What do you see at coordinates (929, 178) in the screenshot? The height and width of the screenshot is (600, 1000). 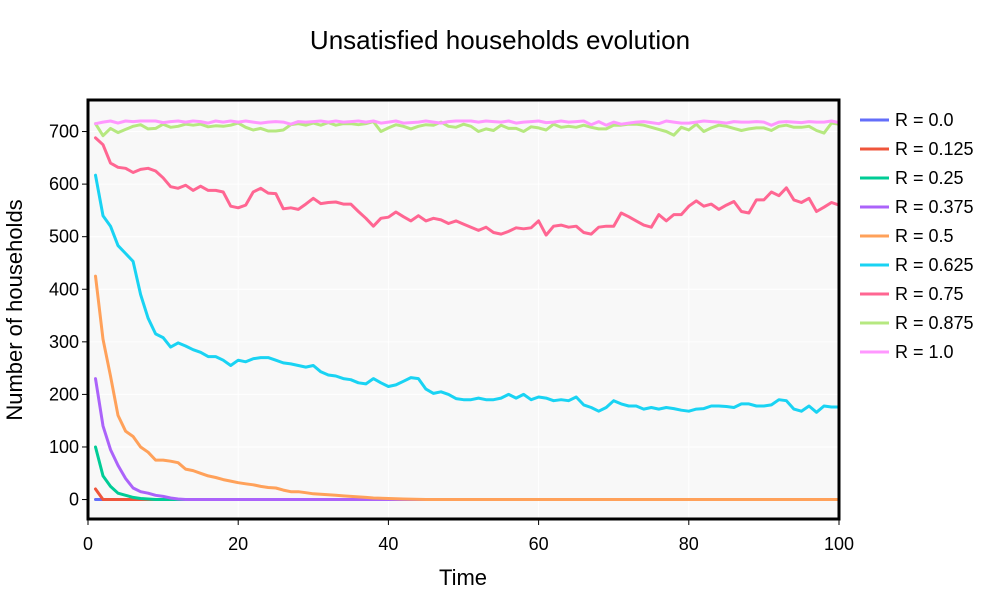 I see `legend-label: R = 0.25` at bounding box center [929, 178].